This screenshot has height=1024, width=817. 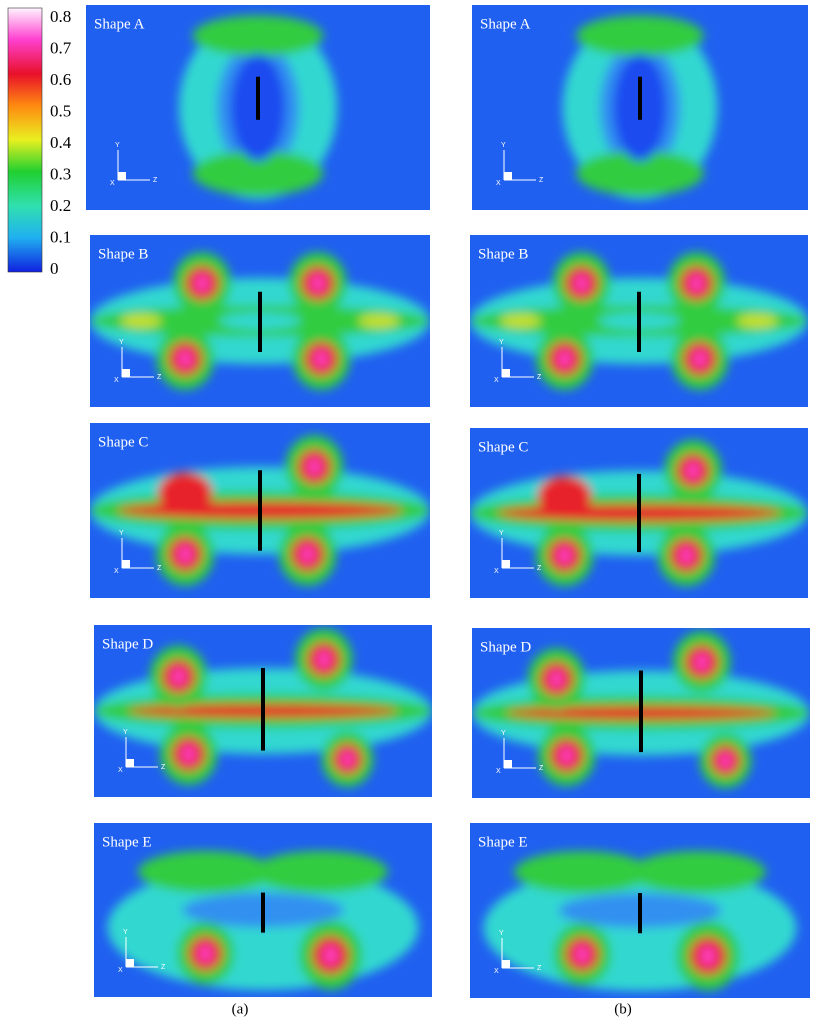 What do you see at coordinates (54, 268) in the screenshot?
I see `colorbar-tick-label: 0` at bounding box center [54, 268].